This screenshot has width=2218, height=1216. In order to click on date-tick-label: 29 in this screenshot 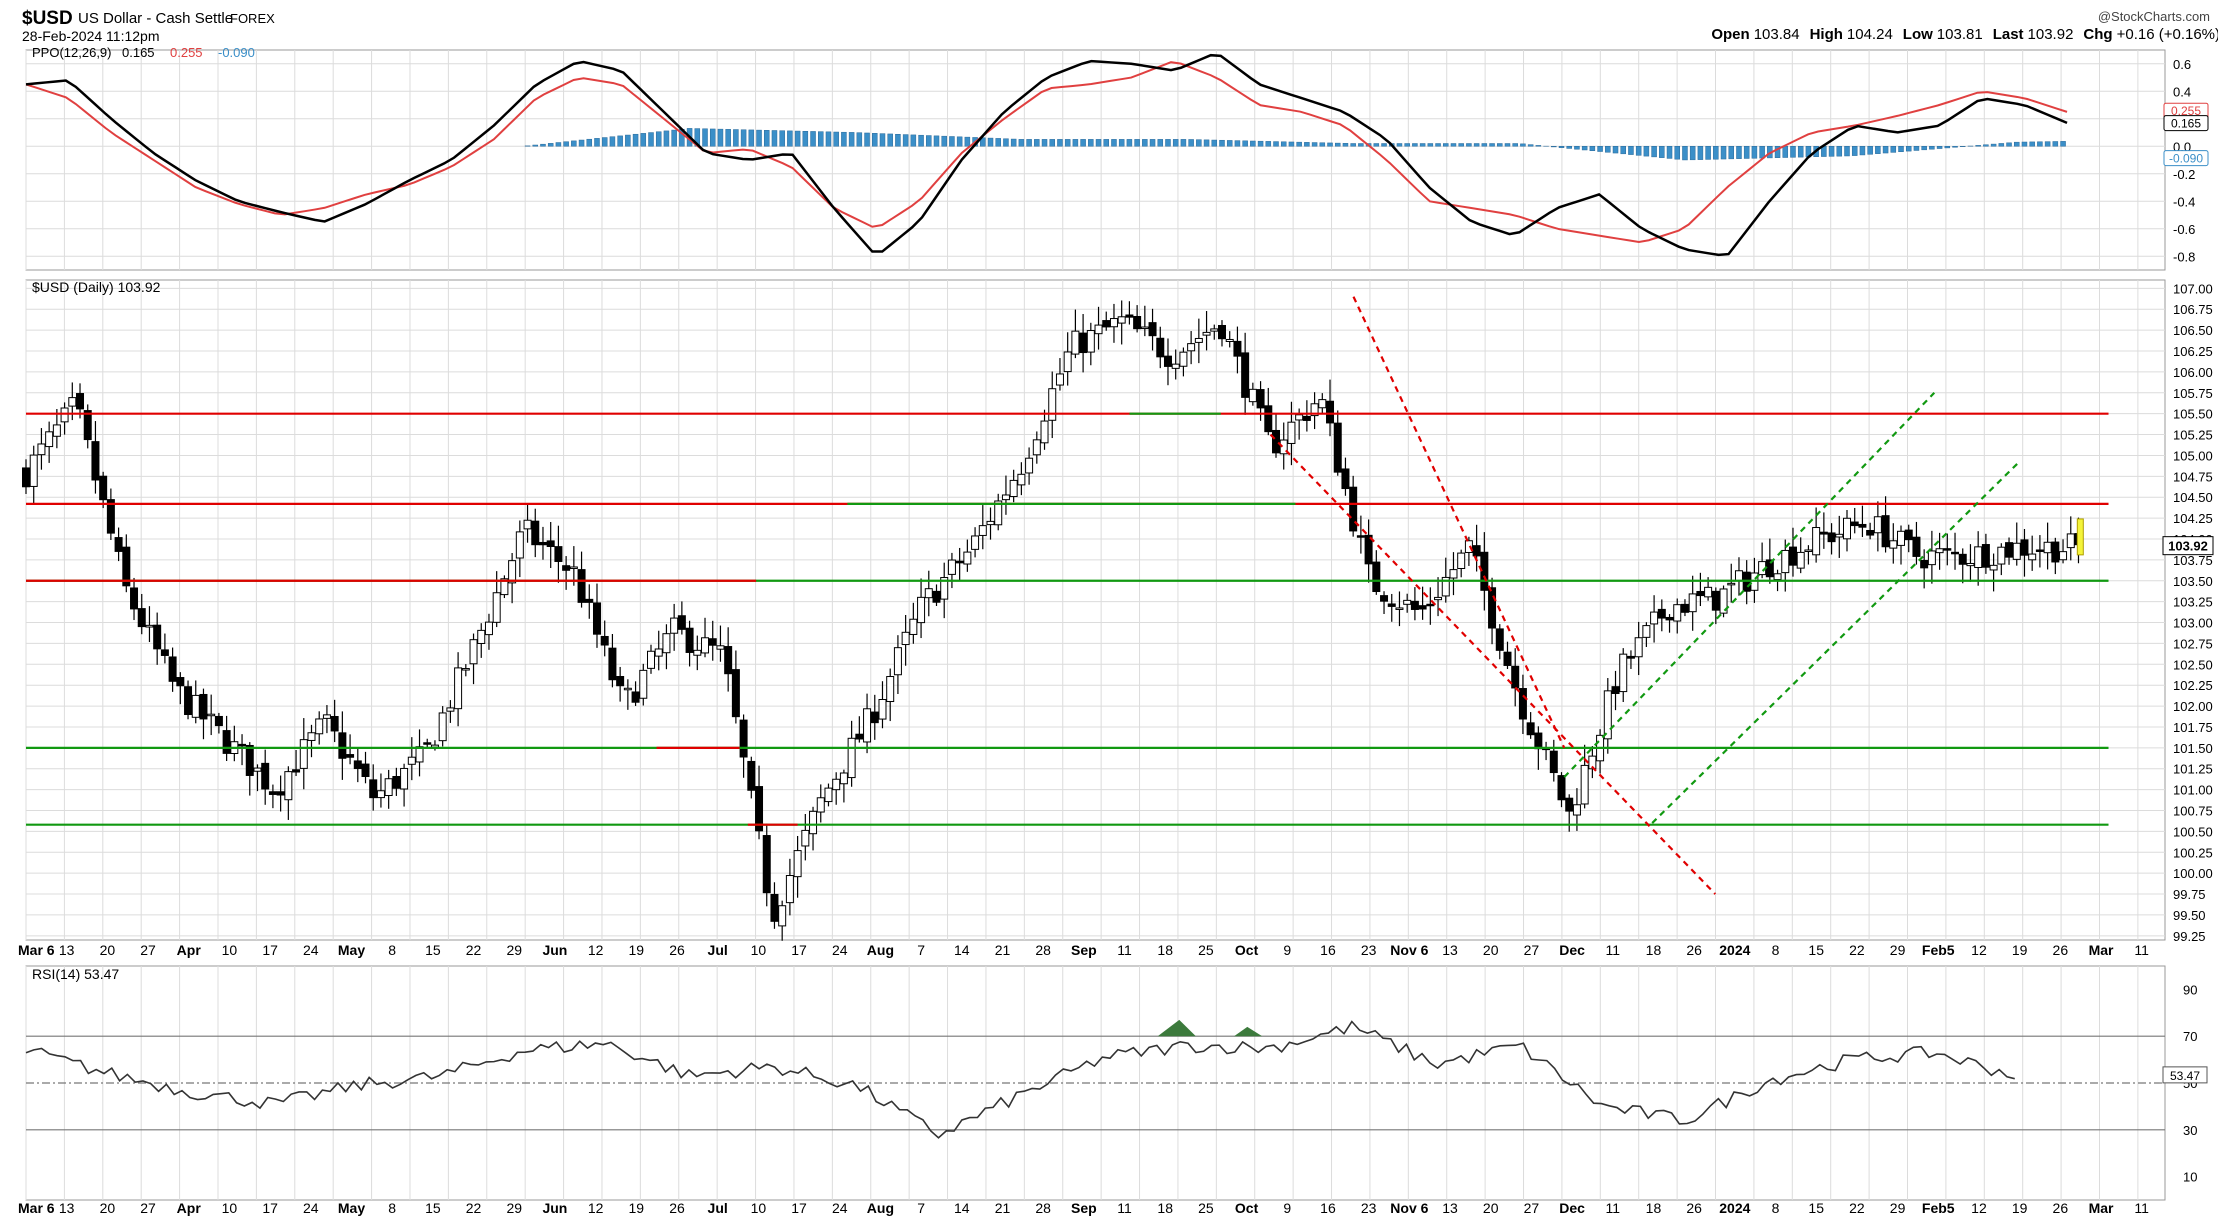, I will do `click(1898, 1208)`.